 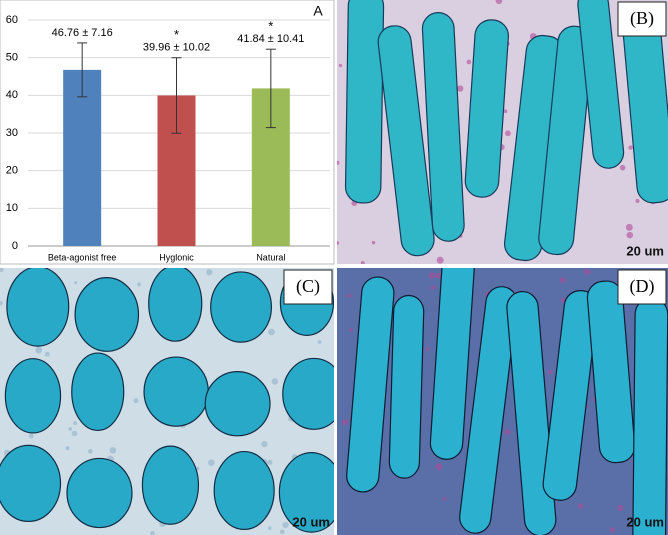 I want to click on panel-label: (C), so click(x=308, y=286).